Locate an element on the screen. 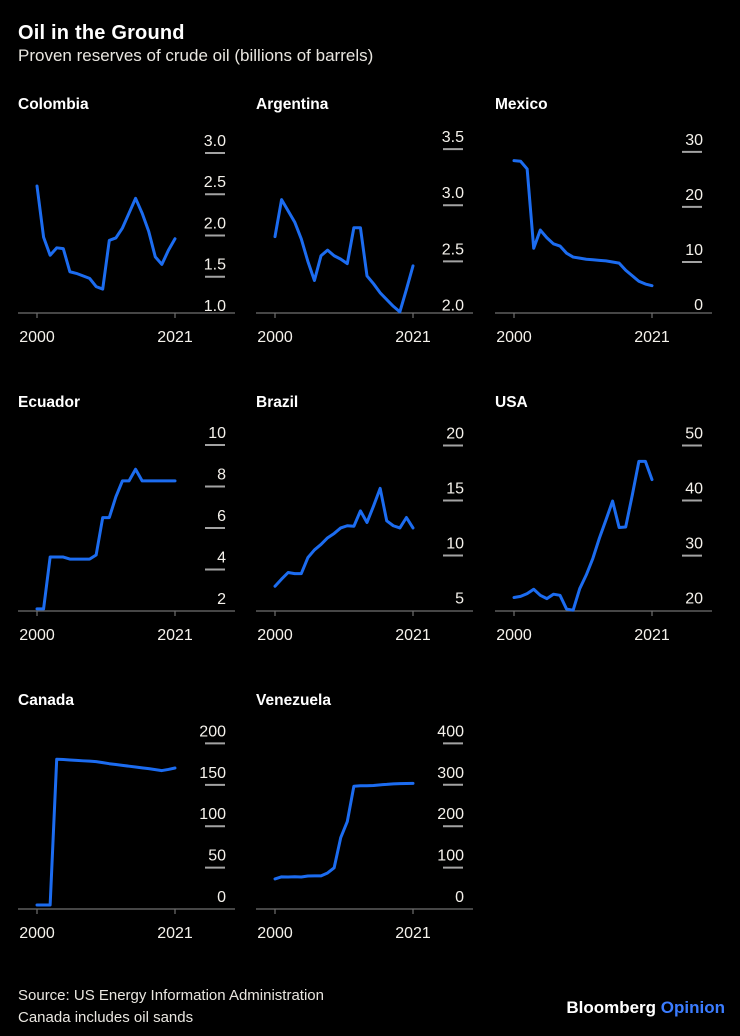 Image resolution: width=740 pixels, height=1036 pixels. line-series-mexico is located at coordinates (583, 223).